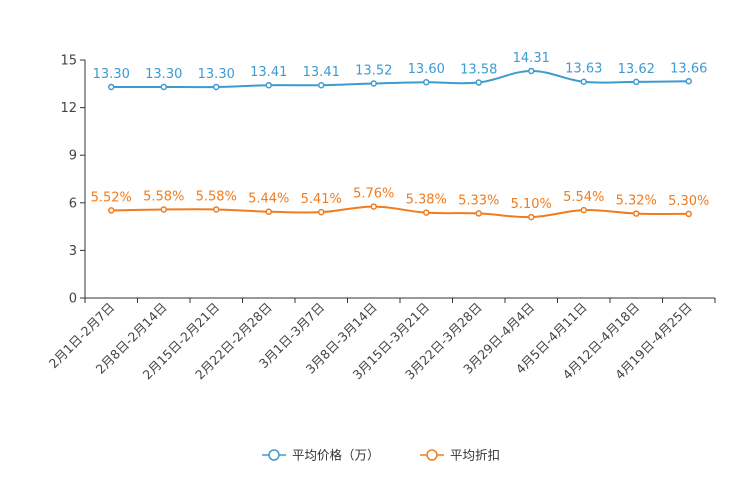  Describe the element at coordinates (688, 201) in the screenshot. I see `data-label: 5.30%` at that location.